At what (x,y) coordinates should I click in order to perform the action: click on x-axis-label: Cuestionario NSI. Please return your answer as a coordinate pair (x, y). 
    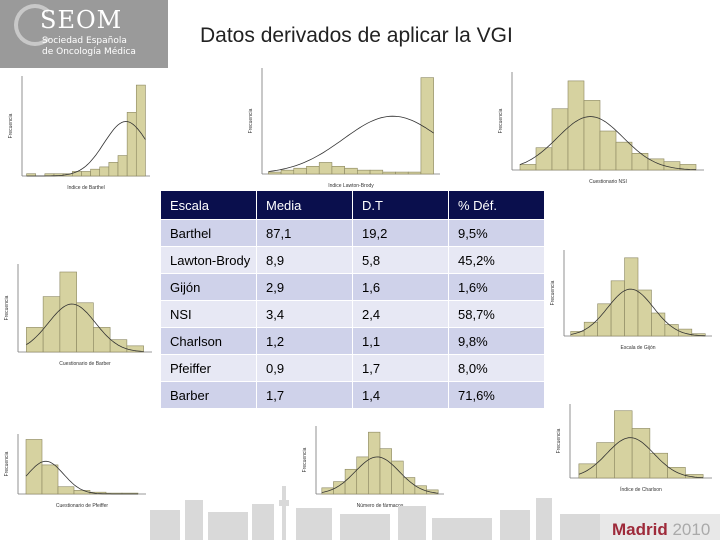
    Looking at the image, I should click on (608, 182).